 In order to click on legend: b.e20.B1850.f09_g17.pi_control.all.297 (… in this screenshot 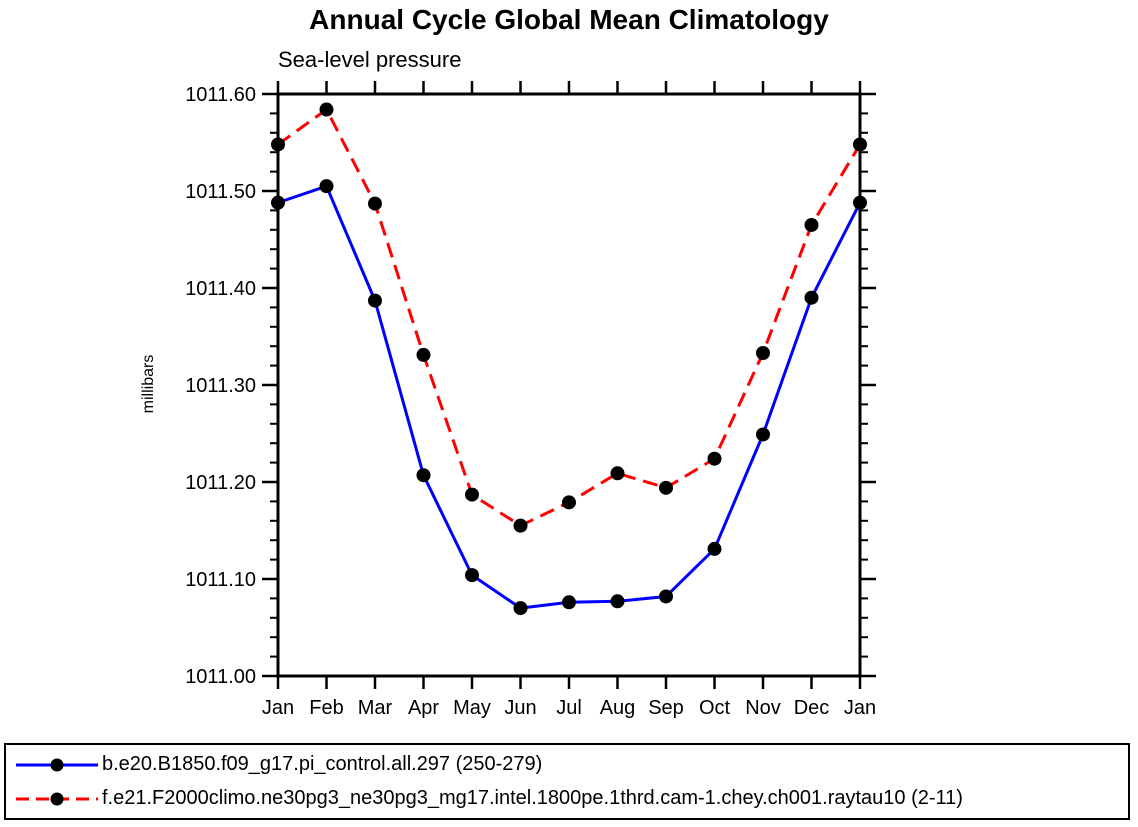, I will do `click(567, 781)`.